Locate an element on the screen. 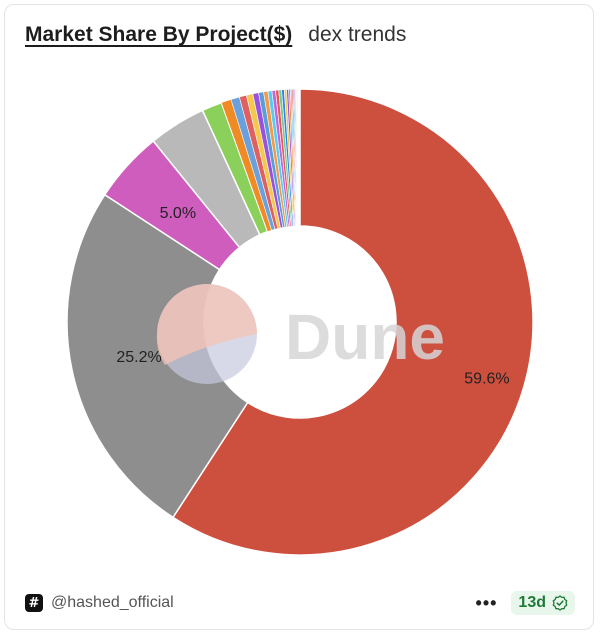 The image size is (600, 634). age-text: 13d is located at coordinates (532, 602).